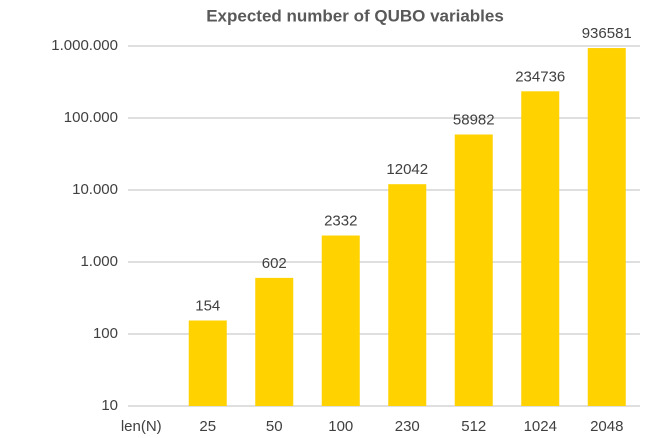  Describe the element at coordinates (109, 405) in the screenshot. I see `y-tick-label: 10` at that location.